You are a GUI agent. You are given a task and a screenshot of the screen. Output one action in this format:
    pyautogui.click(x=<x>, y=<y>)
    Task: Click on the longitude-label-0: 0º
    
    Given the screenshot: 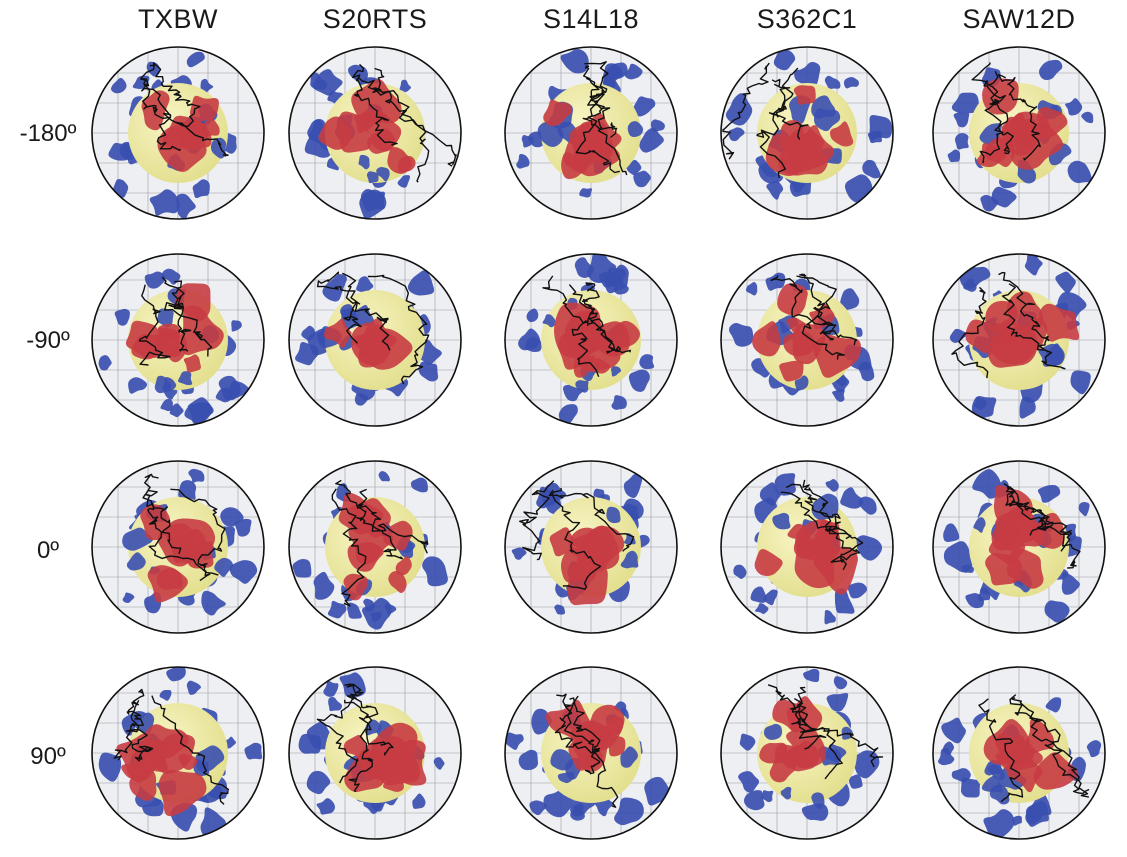 What is the action you would take?
    pyautogui.click(x=48, y=550)
    